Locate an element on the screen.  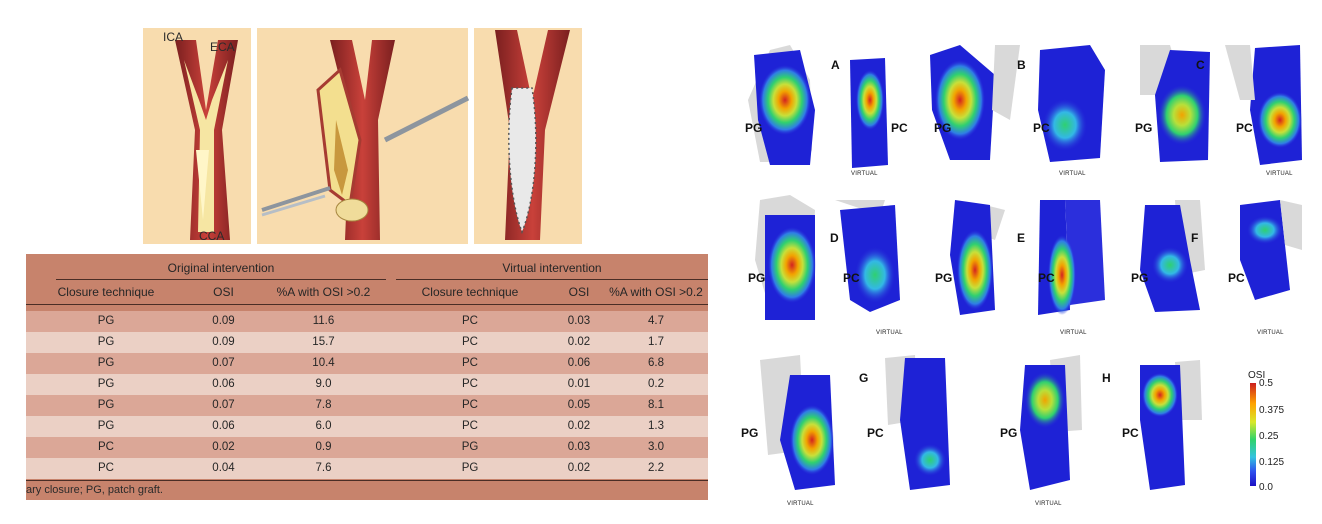
colorbar-tick-high: 0.375 is located at coordinates (1272, 410).